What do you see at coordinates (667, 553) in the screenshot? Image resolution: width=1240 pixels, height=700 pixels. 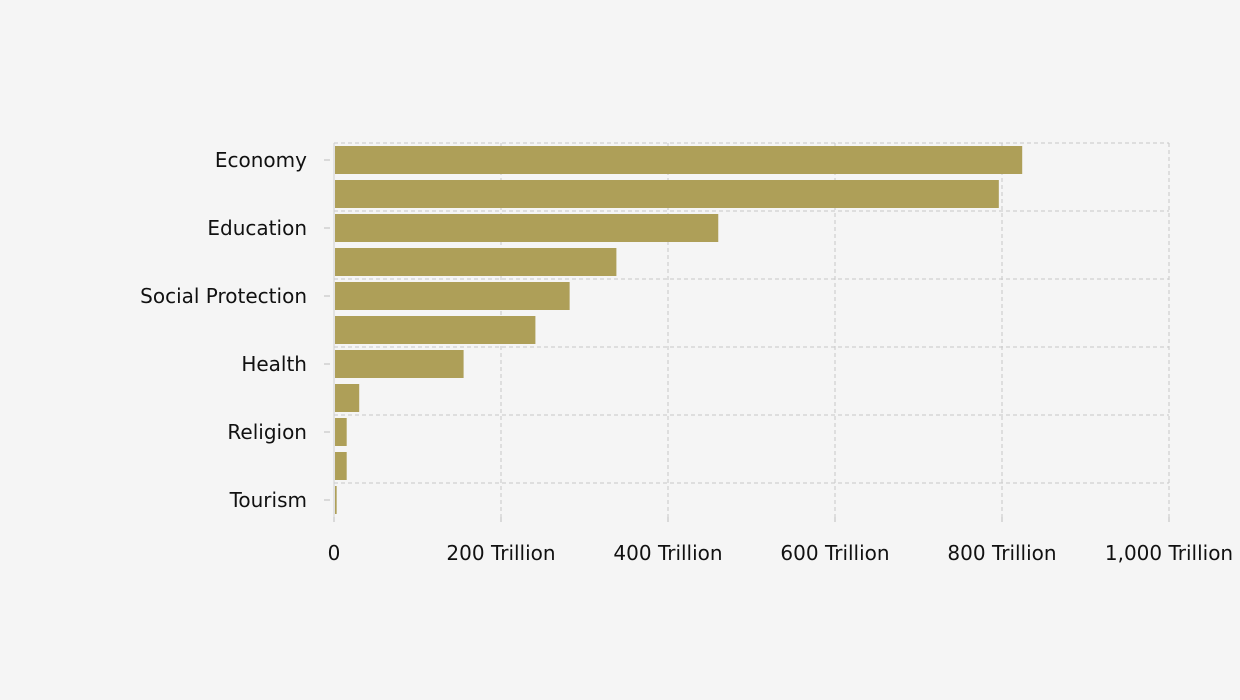 I see `x-tick-label: 400 Trillion` at bounding box center [667, 553].